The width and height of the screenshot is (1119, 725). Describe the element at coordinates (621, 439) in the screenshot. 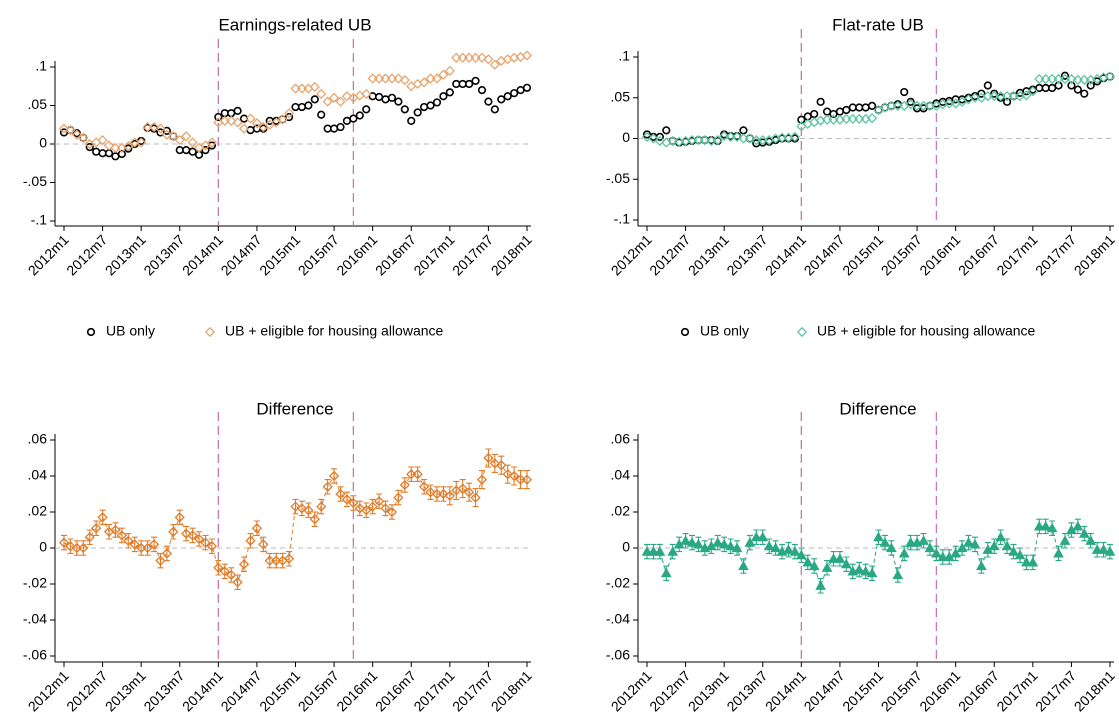

I see `y-tick-label: .06` at that location.